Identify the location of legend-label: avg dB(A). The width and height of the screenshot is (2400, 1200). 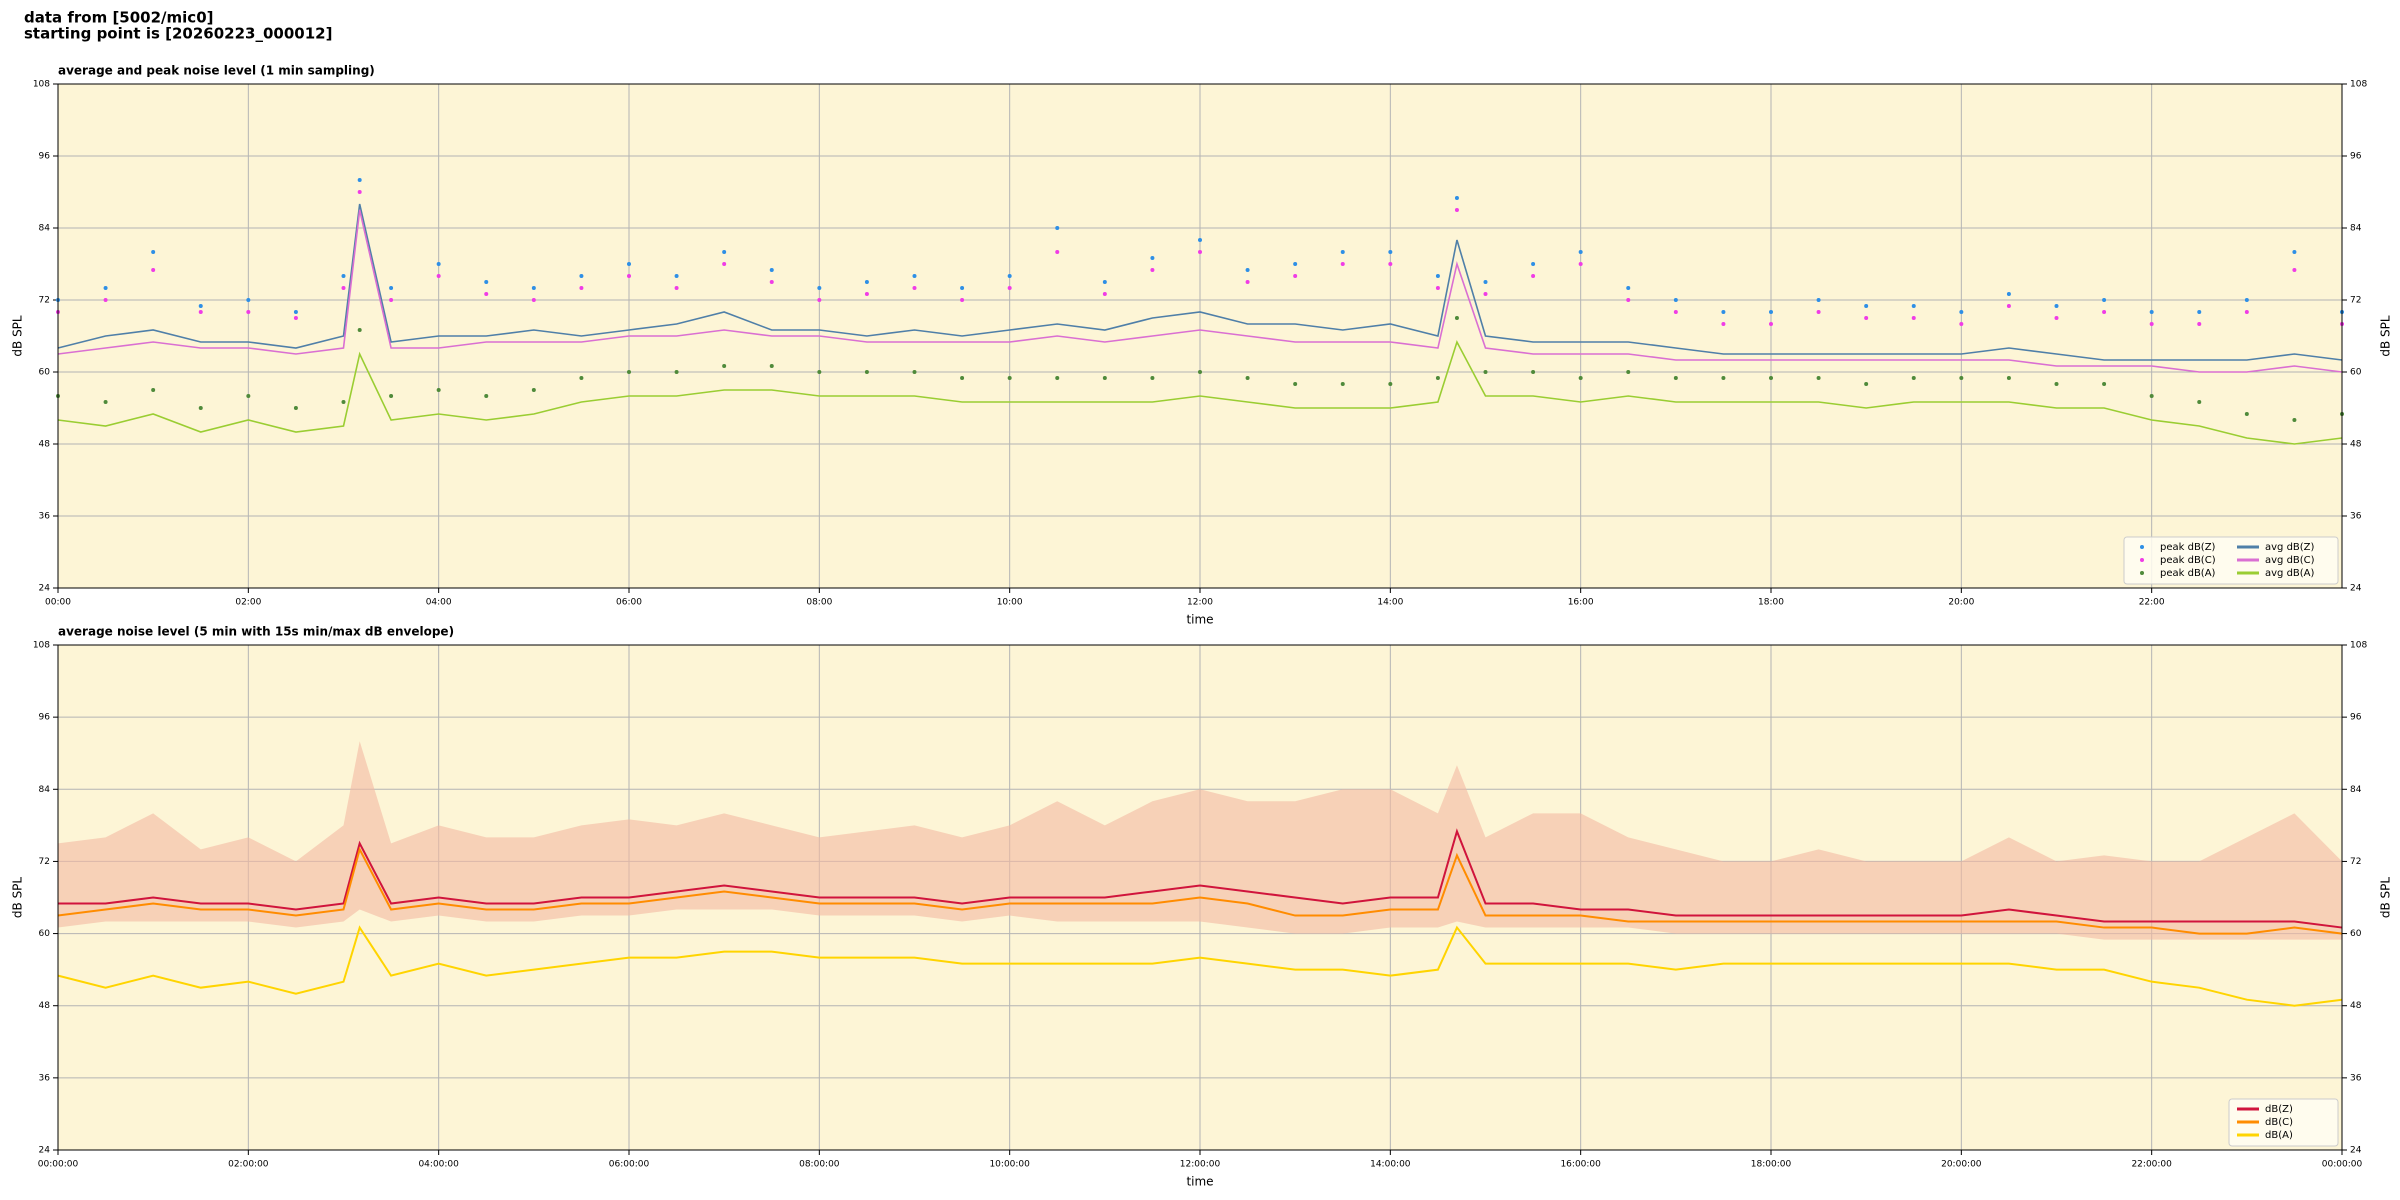
(2290, 573).